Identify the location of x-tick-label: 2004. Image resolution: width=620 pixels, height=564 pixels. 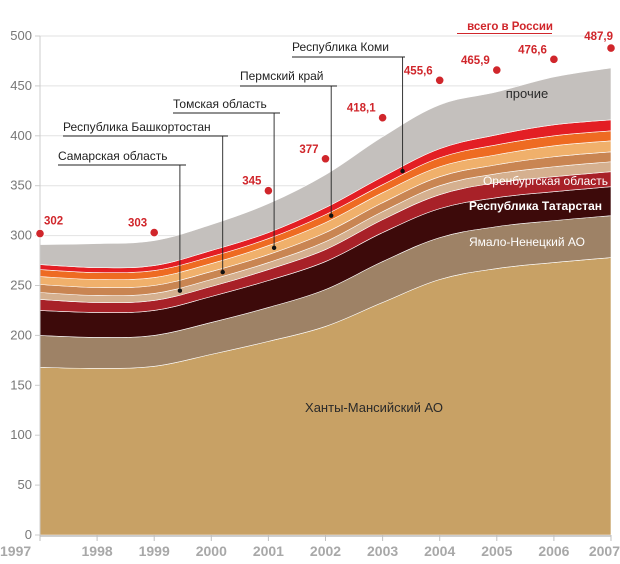
(439, 551).